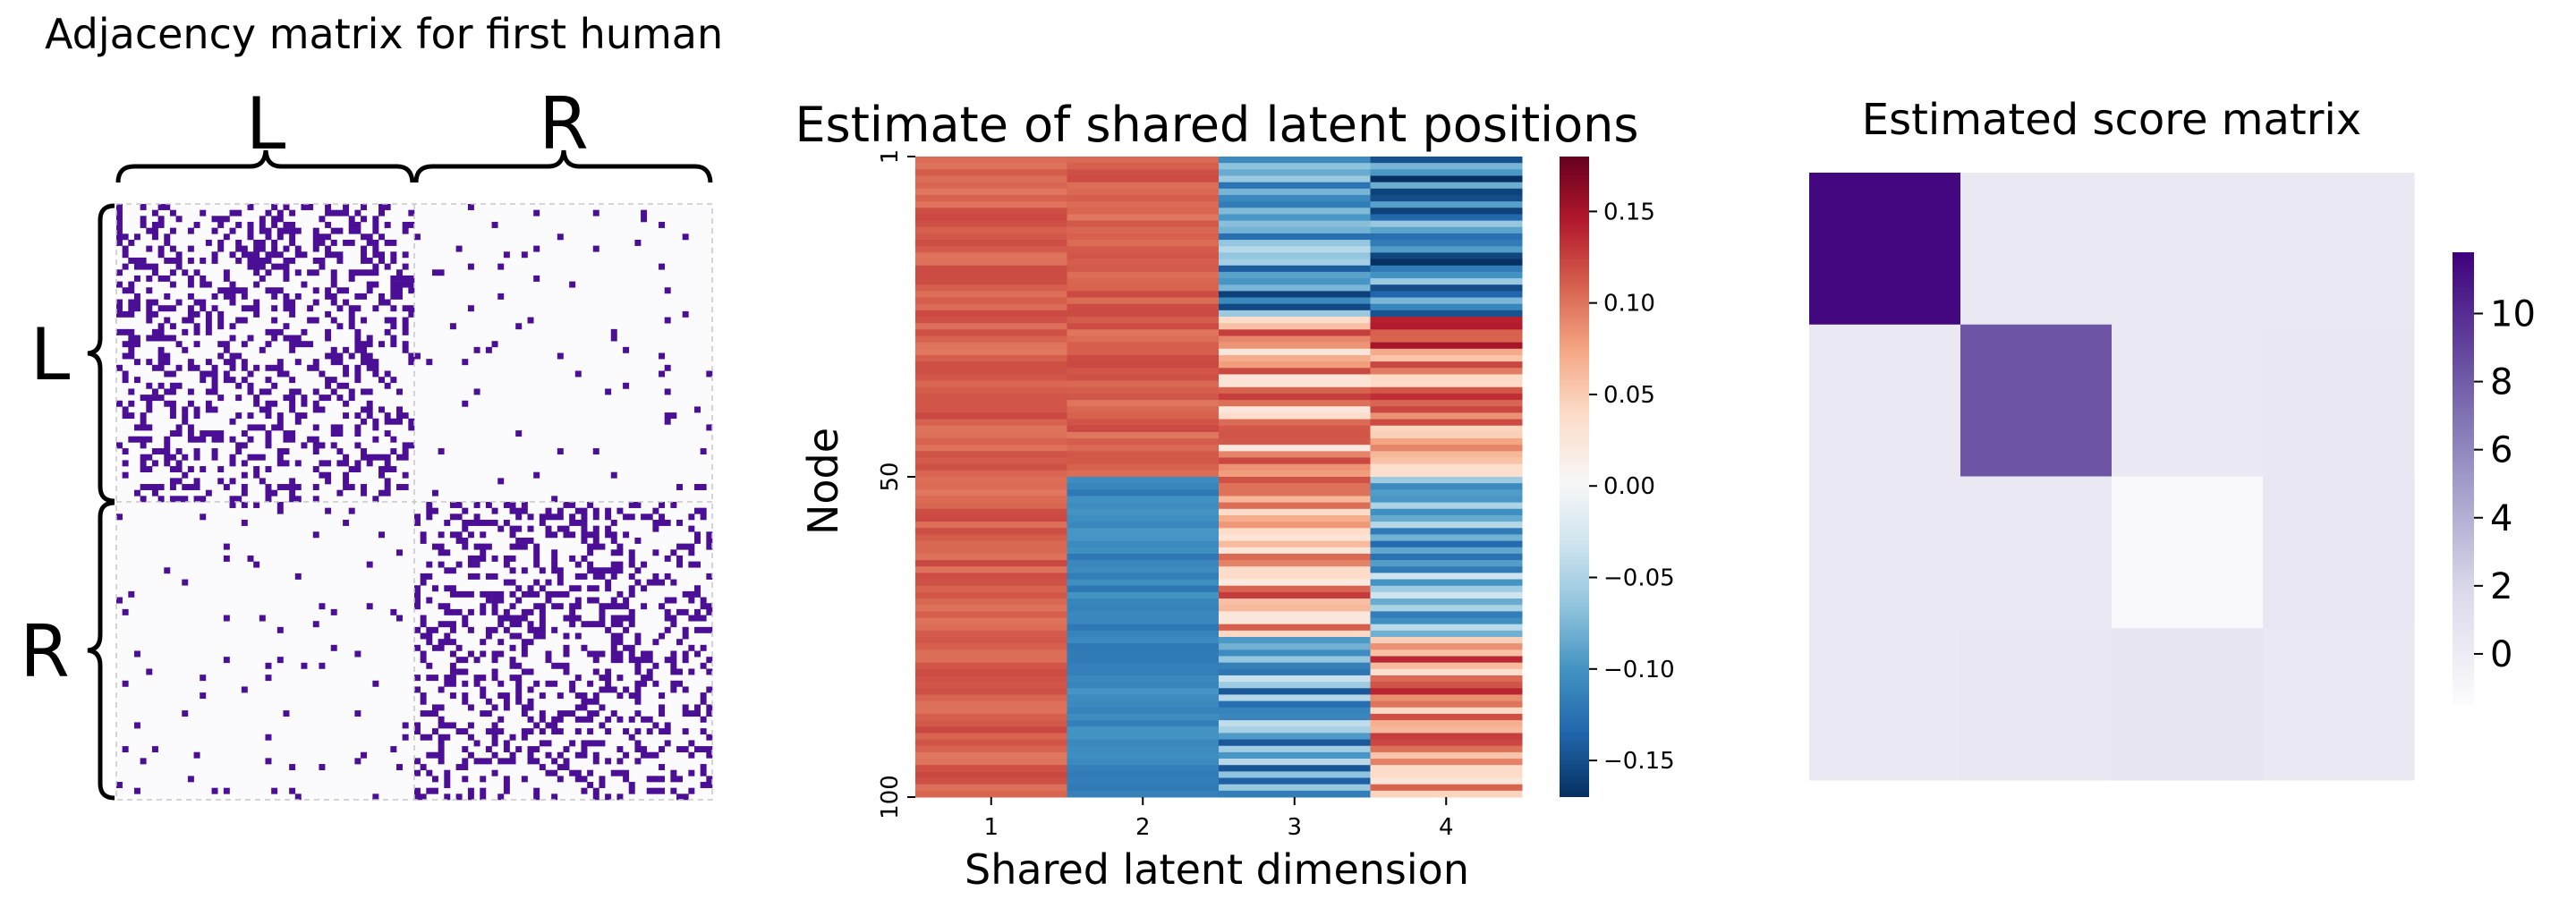 This screenshot has width=2576, height=908. What do you see at coordinates (1885, 401) in the screenshot?
I see `score-cell` at bounding box center [1885, 401].